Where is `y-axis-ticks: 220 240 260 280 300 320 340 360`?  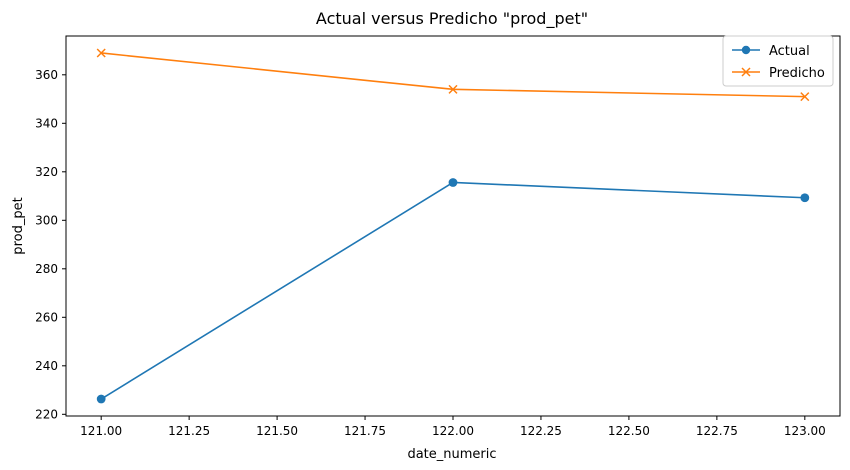 y-axis-ticks: 220 240 260 280 300 320 340 360 is located at coordinates (50, 244).